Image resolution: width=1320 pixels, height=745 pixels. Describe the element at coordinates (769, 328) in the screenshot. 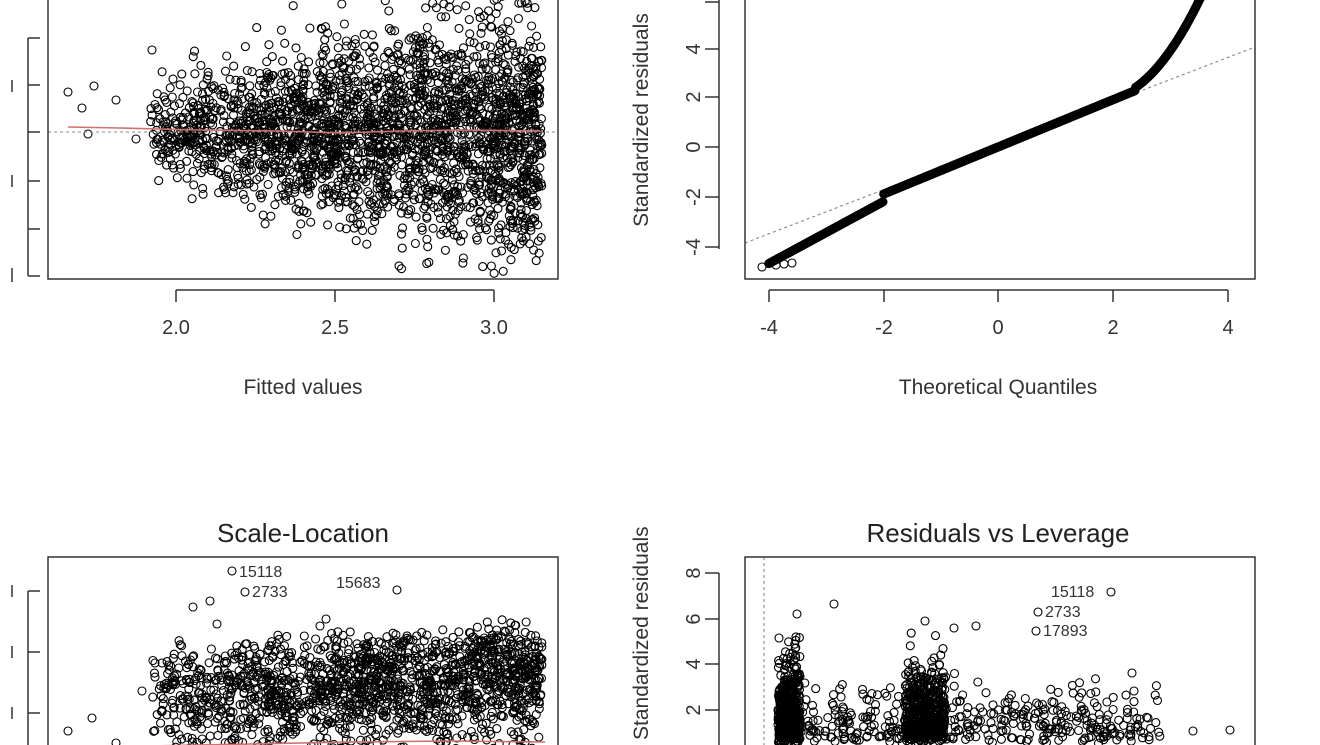

I see `x-tick-label: -4` at that location.